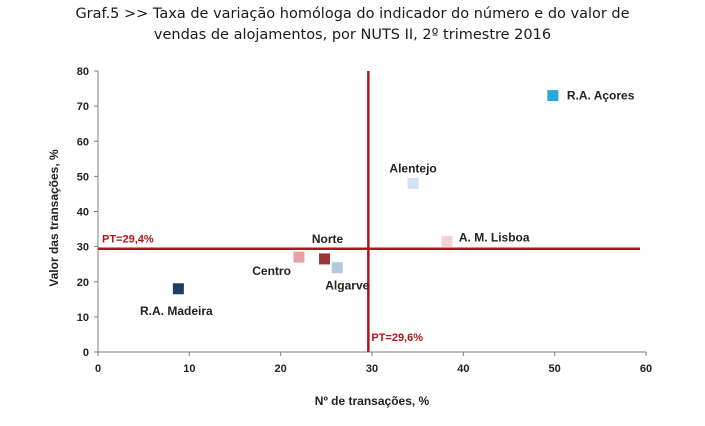 This screenshot has width=705, height=426. I want to click on label-centro: Centro, so click(271, 271).